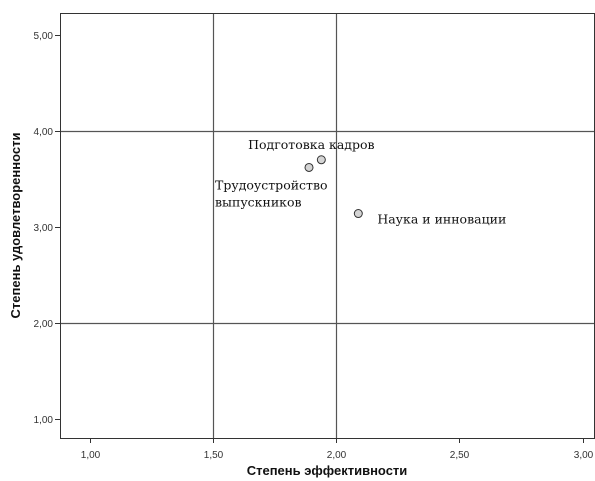 This screenshot has width=595, height=481. I want to click on y-tick-label: 3,00, so click(44, 228).